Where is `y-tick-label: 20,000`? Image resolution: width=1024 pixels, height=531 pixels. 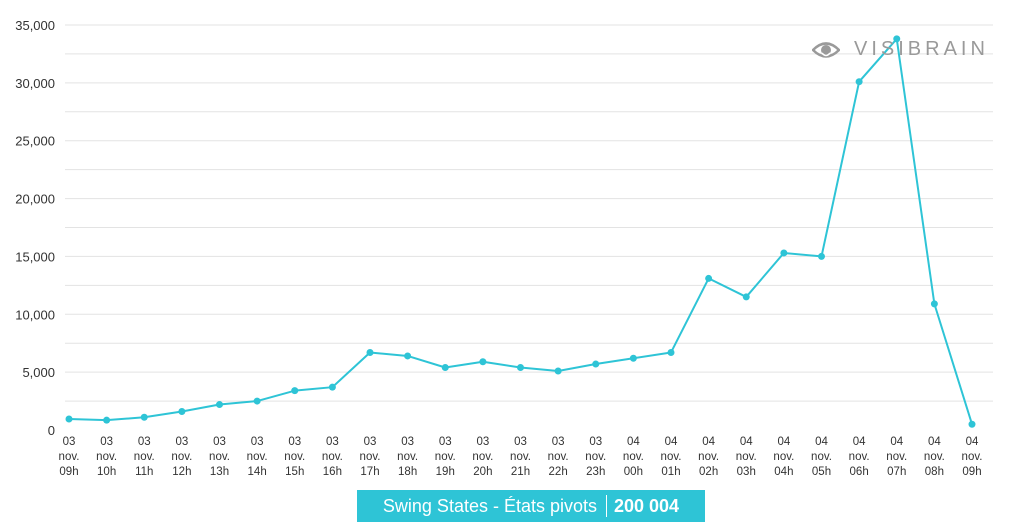
y-tick-label: 20,000 is located at coordinates (35, 199).